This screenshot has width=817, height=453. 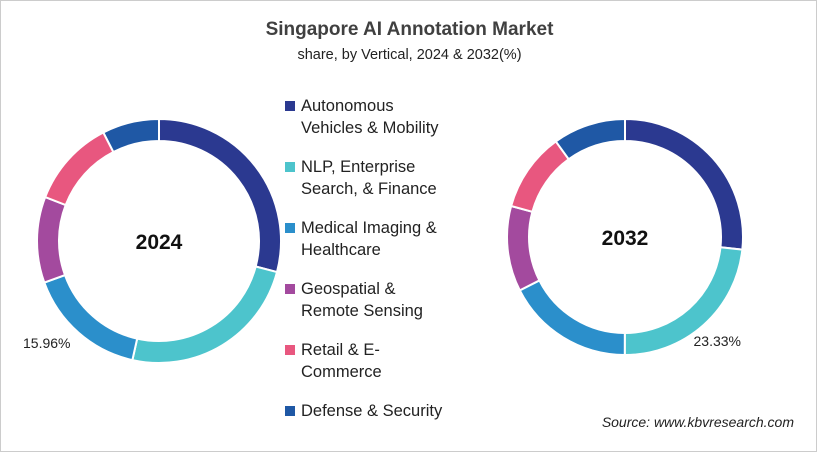 I want to click on legend-item: Medical Imaging & Healthcare, so click(x=385, y=239).